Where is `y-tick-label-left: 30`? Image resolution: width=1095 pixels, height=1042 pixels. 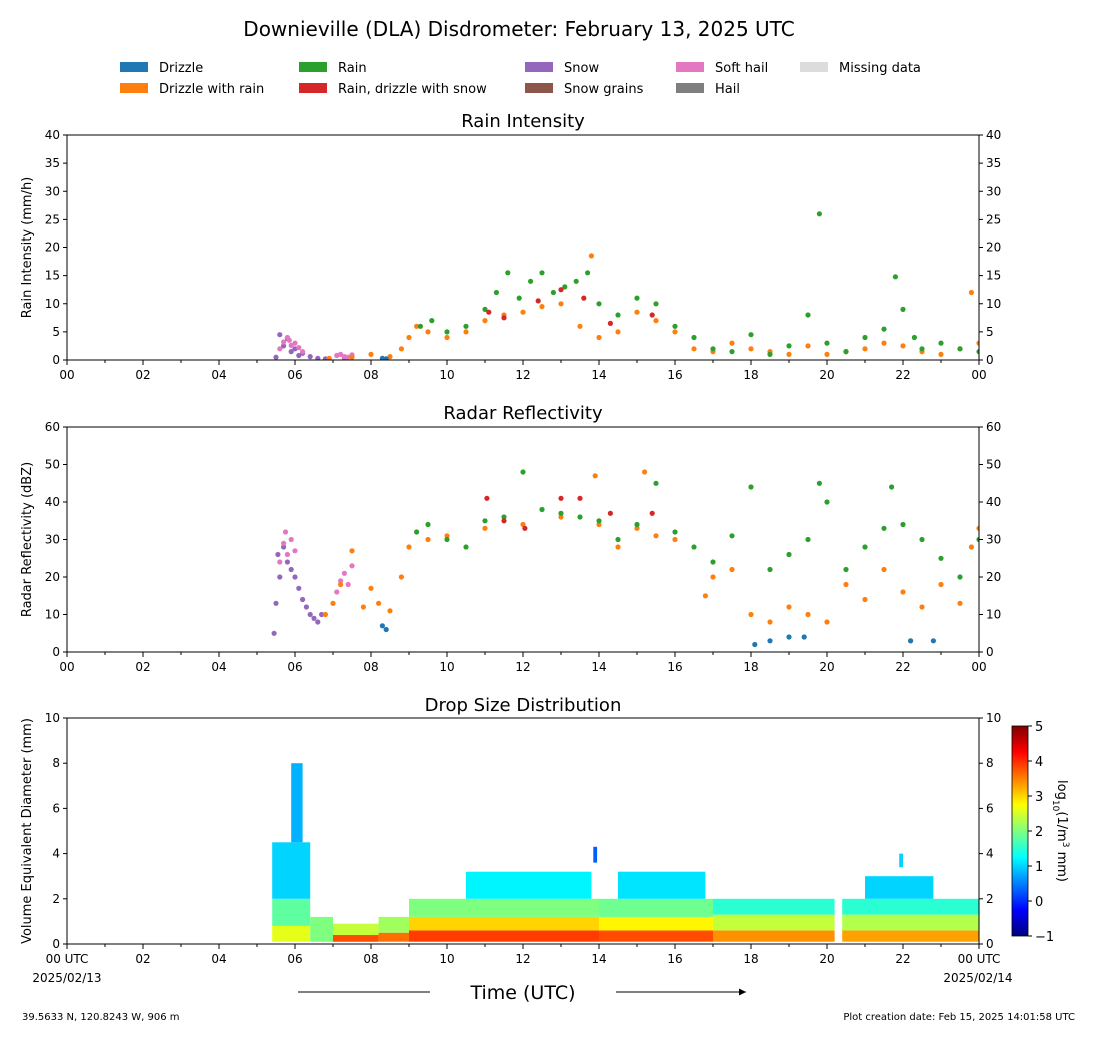 y-tick-label-left: 30 is located at coordinates (52, 540).